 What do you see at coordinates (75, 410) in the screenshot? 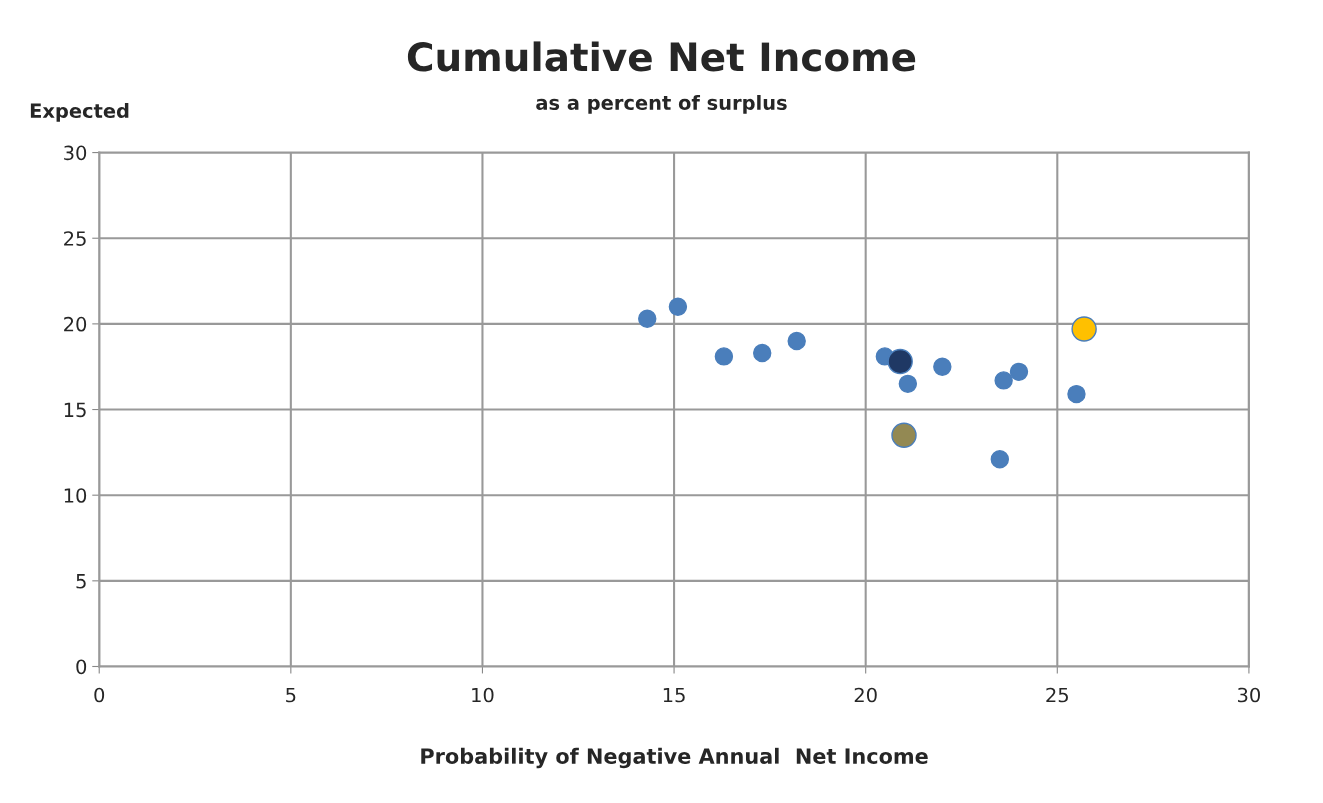
I see `y-tick-label: 15` at bounding box center [75, 410].